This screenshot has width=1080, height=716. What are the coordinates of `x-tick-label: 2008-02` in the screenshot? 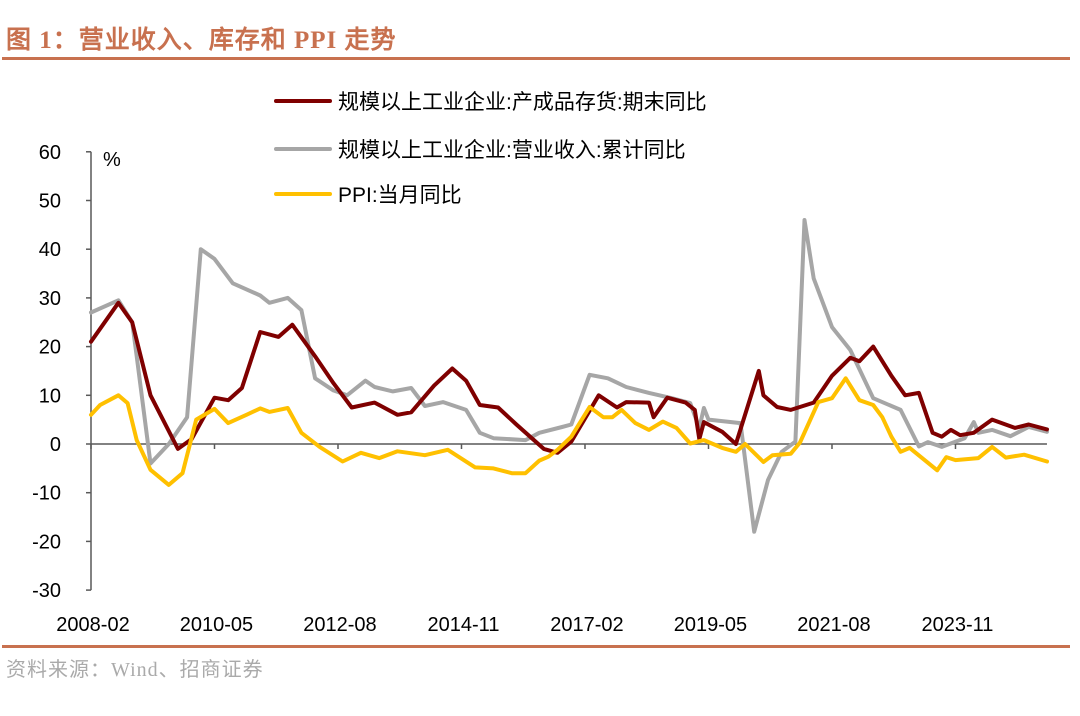 It's located at (92, 625).